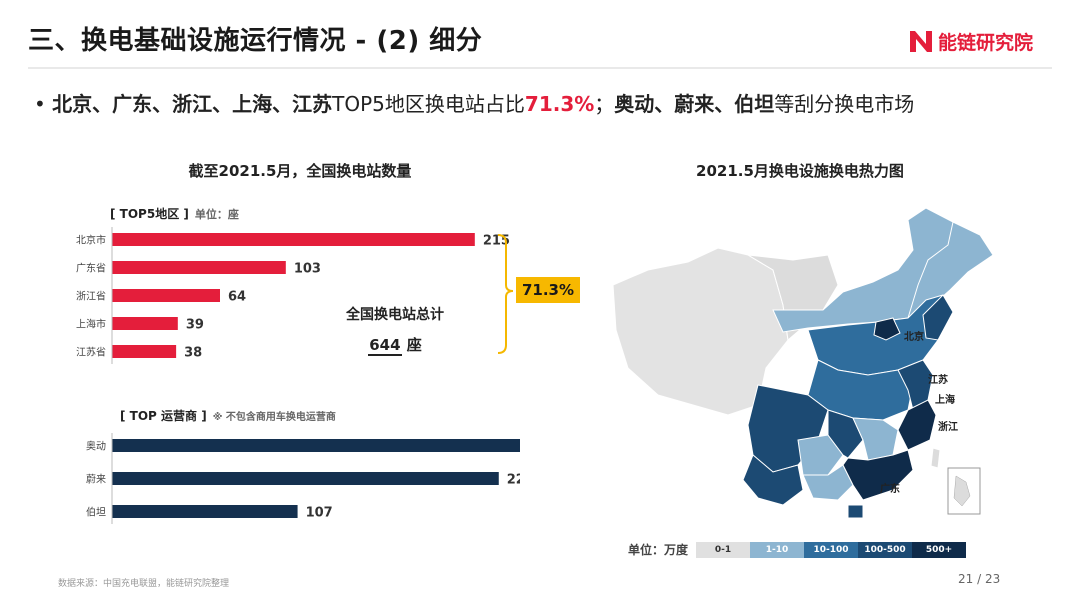  Describe the element at coordinates (979, 579) in the screenshot. I see `page-number: 21 / 23` at that location.